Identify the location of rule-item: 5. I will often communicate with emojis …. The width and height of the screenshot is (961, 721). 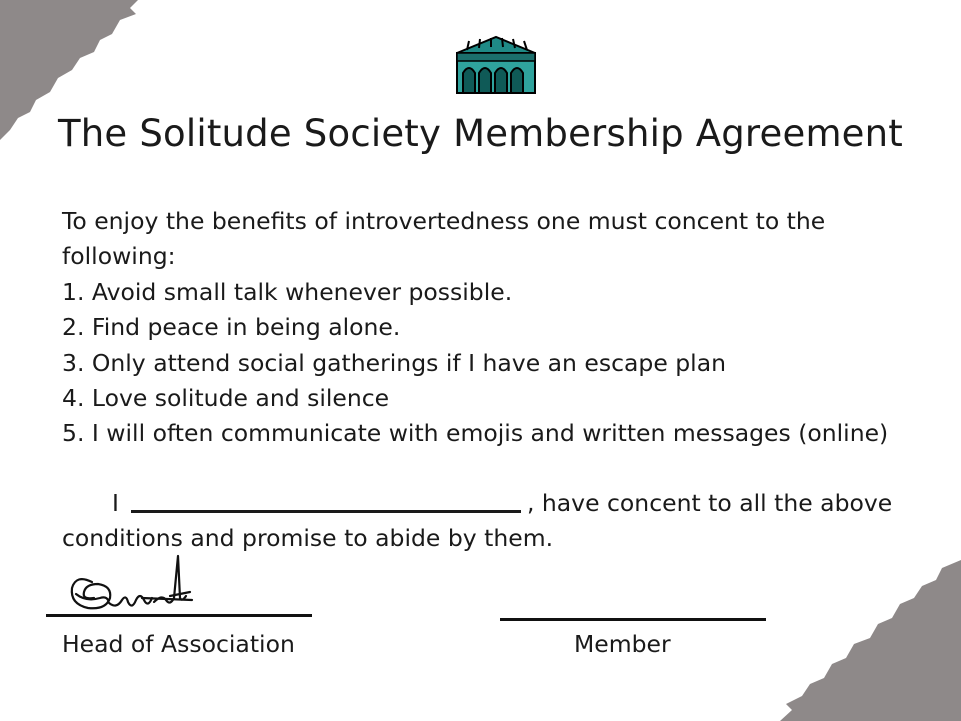
(475, 433).